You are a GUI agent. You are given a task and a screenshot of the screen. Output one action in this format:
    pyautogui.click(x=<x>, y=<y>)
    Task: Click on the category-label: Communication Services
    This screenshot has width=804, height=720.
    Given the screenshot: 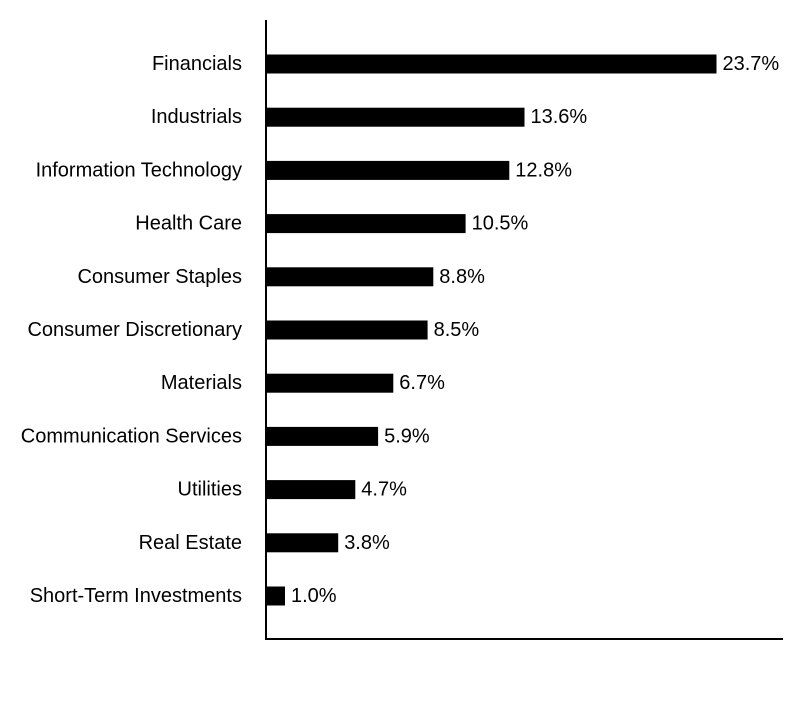 What is the action you would take?
    pyautogui.click(x=131, y=436)
    